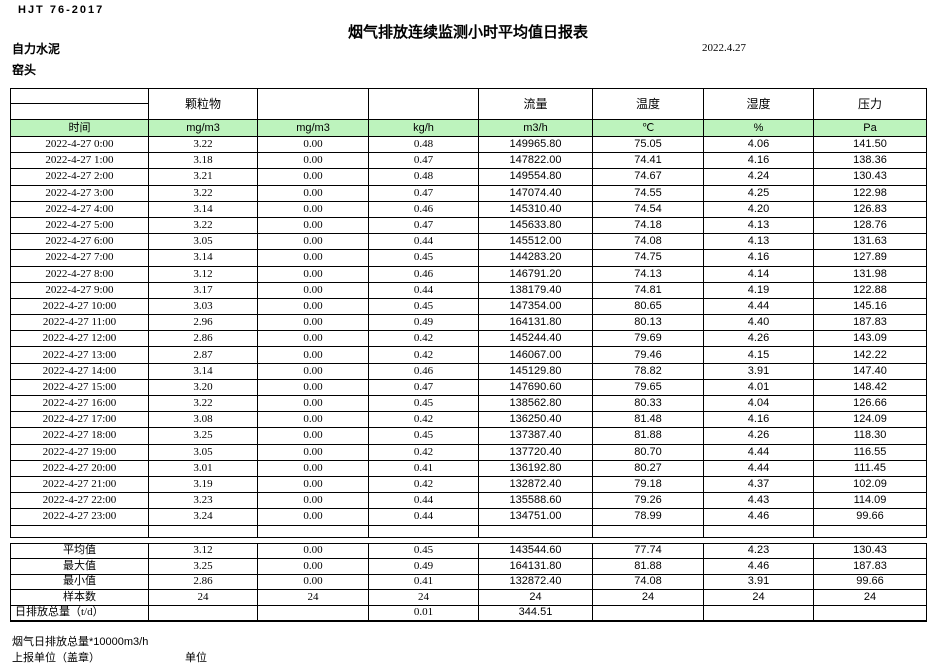  What do you see at coordinates (79, 290) in the screenshot?
I see `cell: 2022-4-27 9:00` at bounding box center [79, 290].